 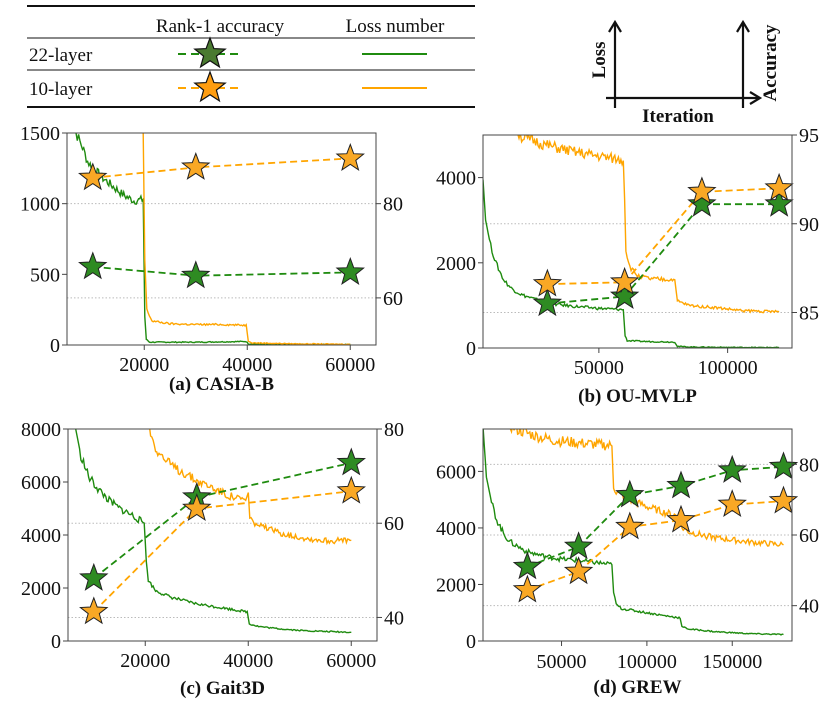 What do you see at coordinates (221, 384) in the screenshot?
I see `subplot-title: (a) CASIA-B` at bounding box center [221, 384].